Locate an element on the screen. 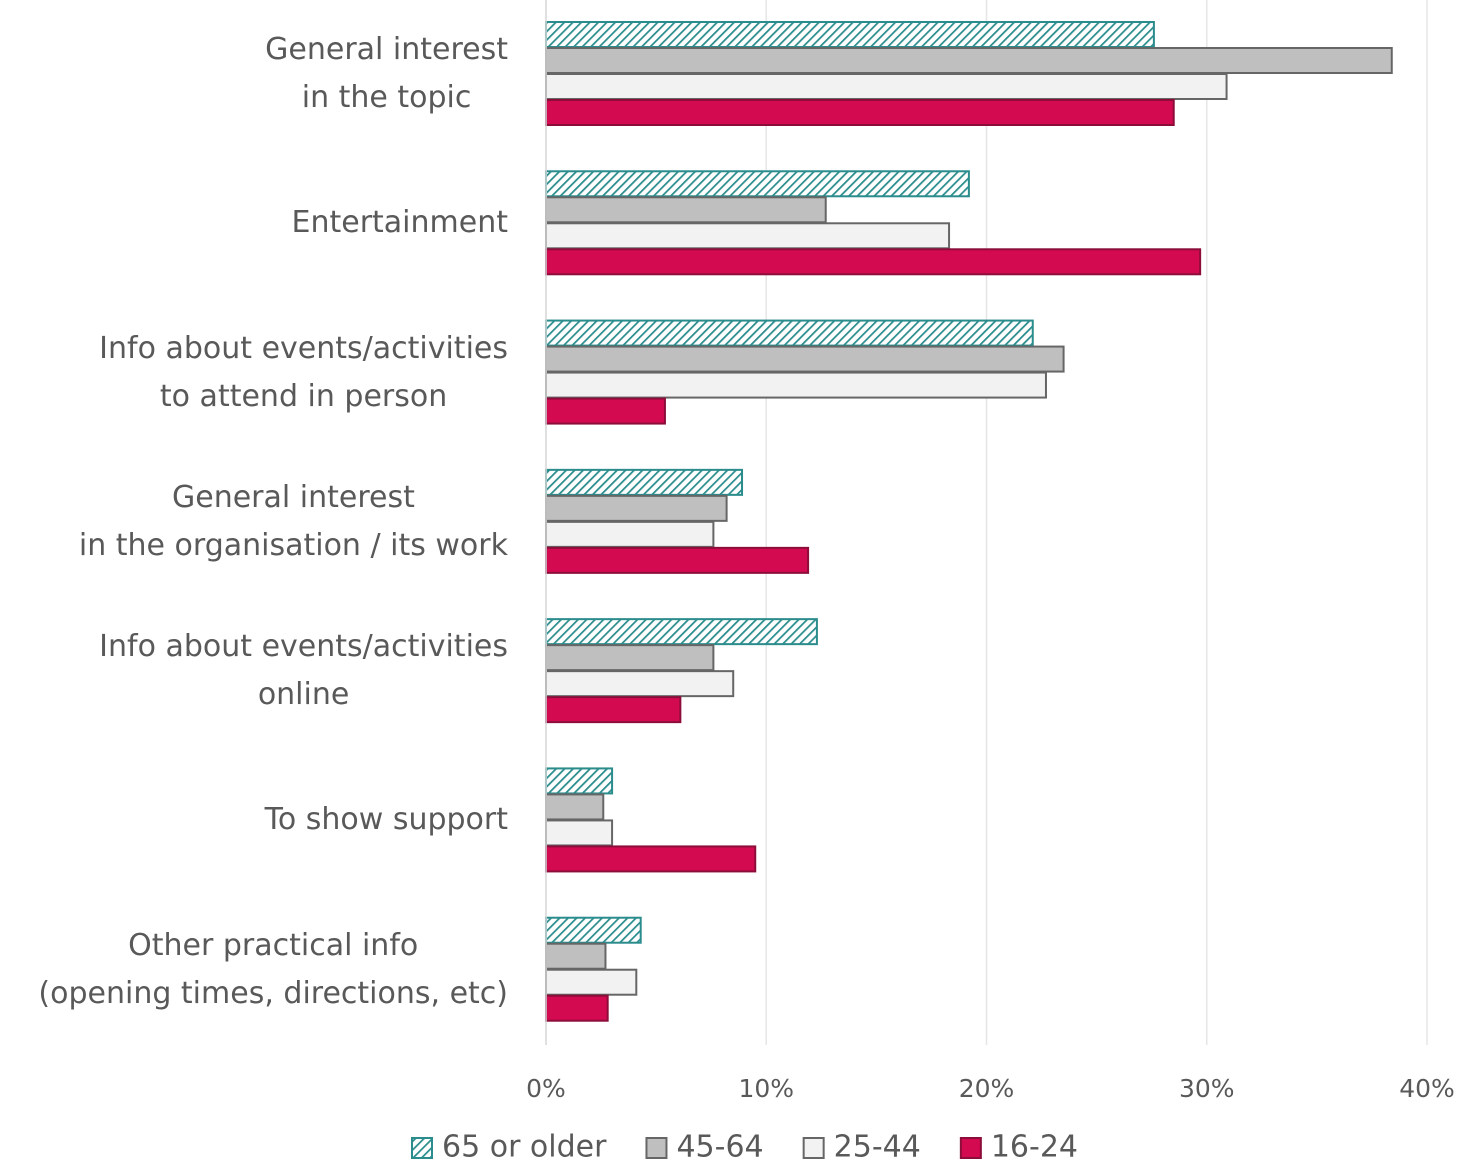 This screenshot has width=1468, height=1165. legend-label: 16-24 is located at coordinates (1034, 1147).